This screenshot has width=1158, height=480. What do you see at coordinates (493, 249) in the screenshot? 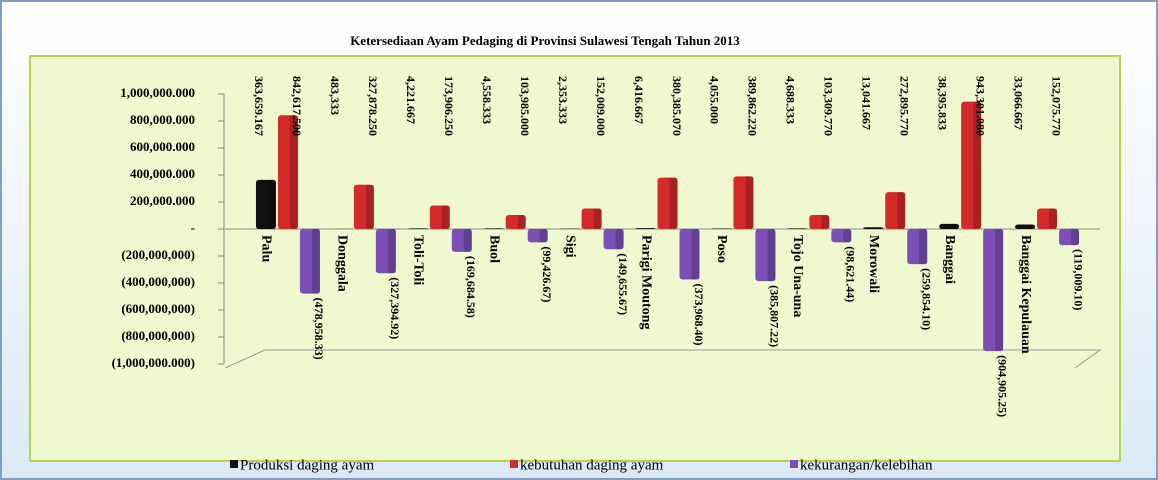
I see `x-tick-label: Buol` at bounding box center [493, 249].